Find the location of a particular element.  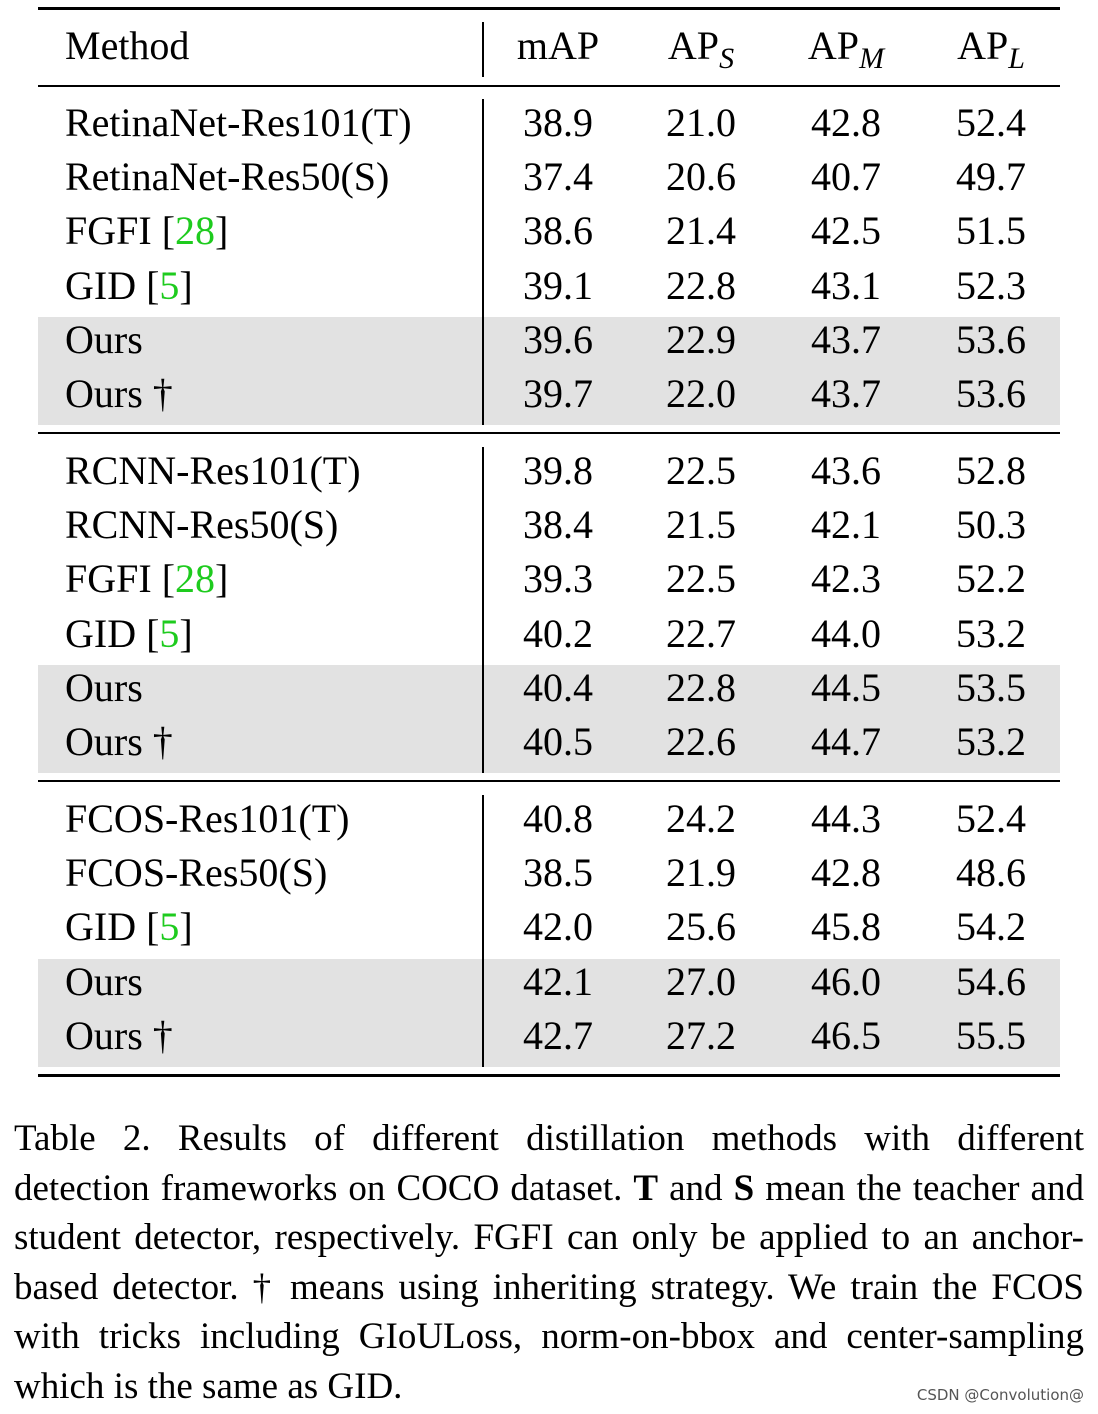

ap-small-cell: 22.0 is located at coordinates (701, 393).